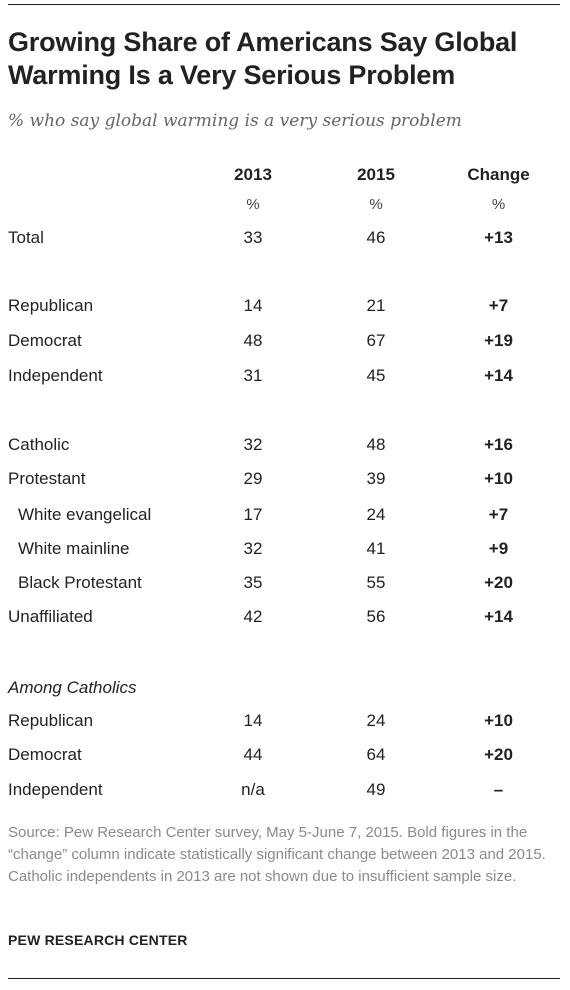 The height and width of the screenshot is (990, 570). I want to click on value-change: +19, so click(498, 340).